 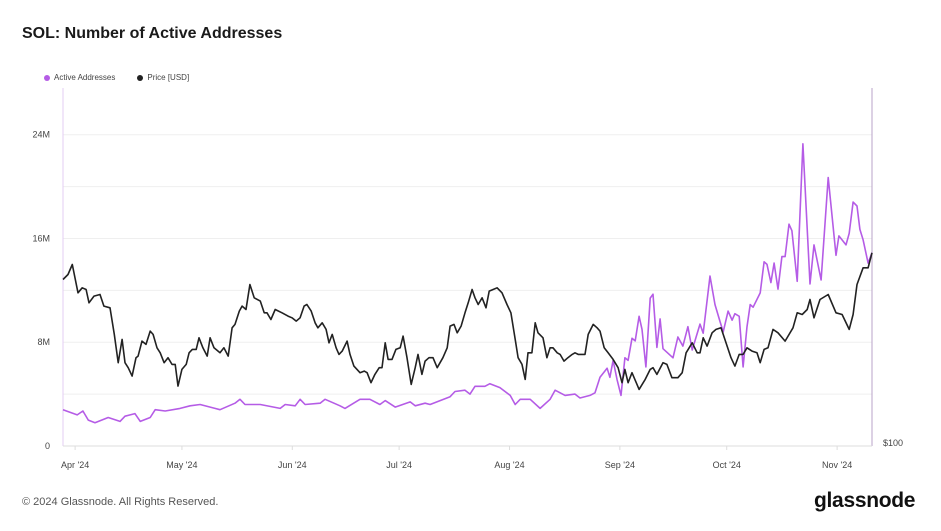 I want to click on x-tick-label: Jul '24, so click(x=399, y=465).